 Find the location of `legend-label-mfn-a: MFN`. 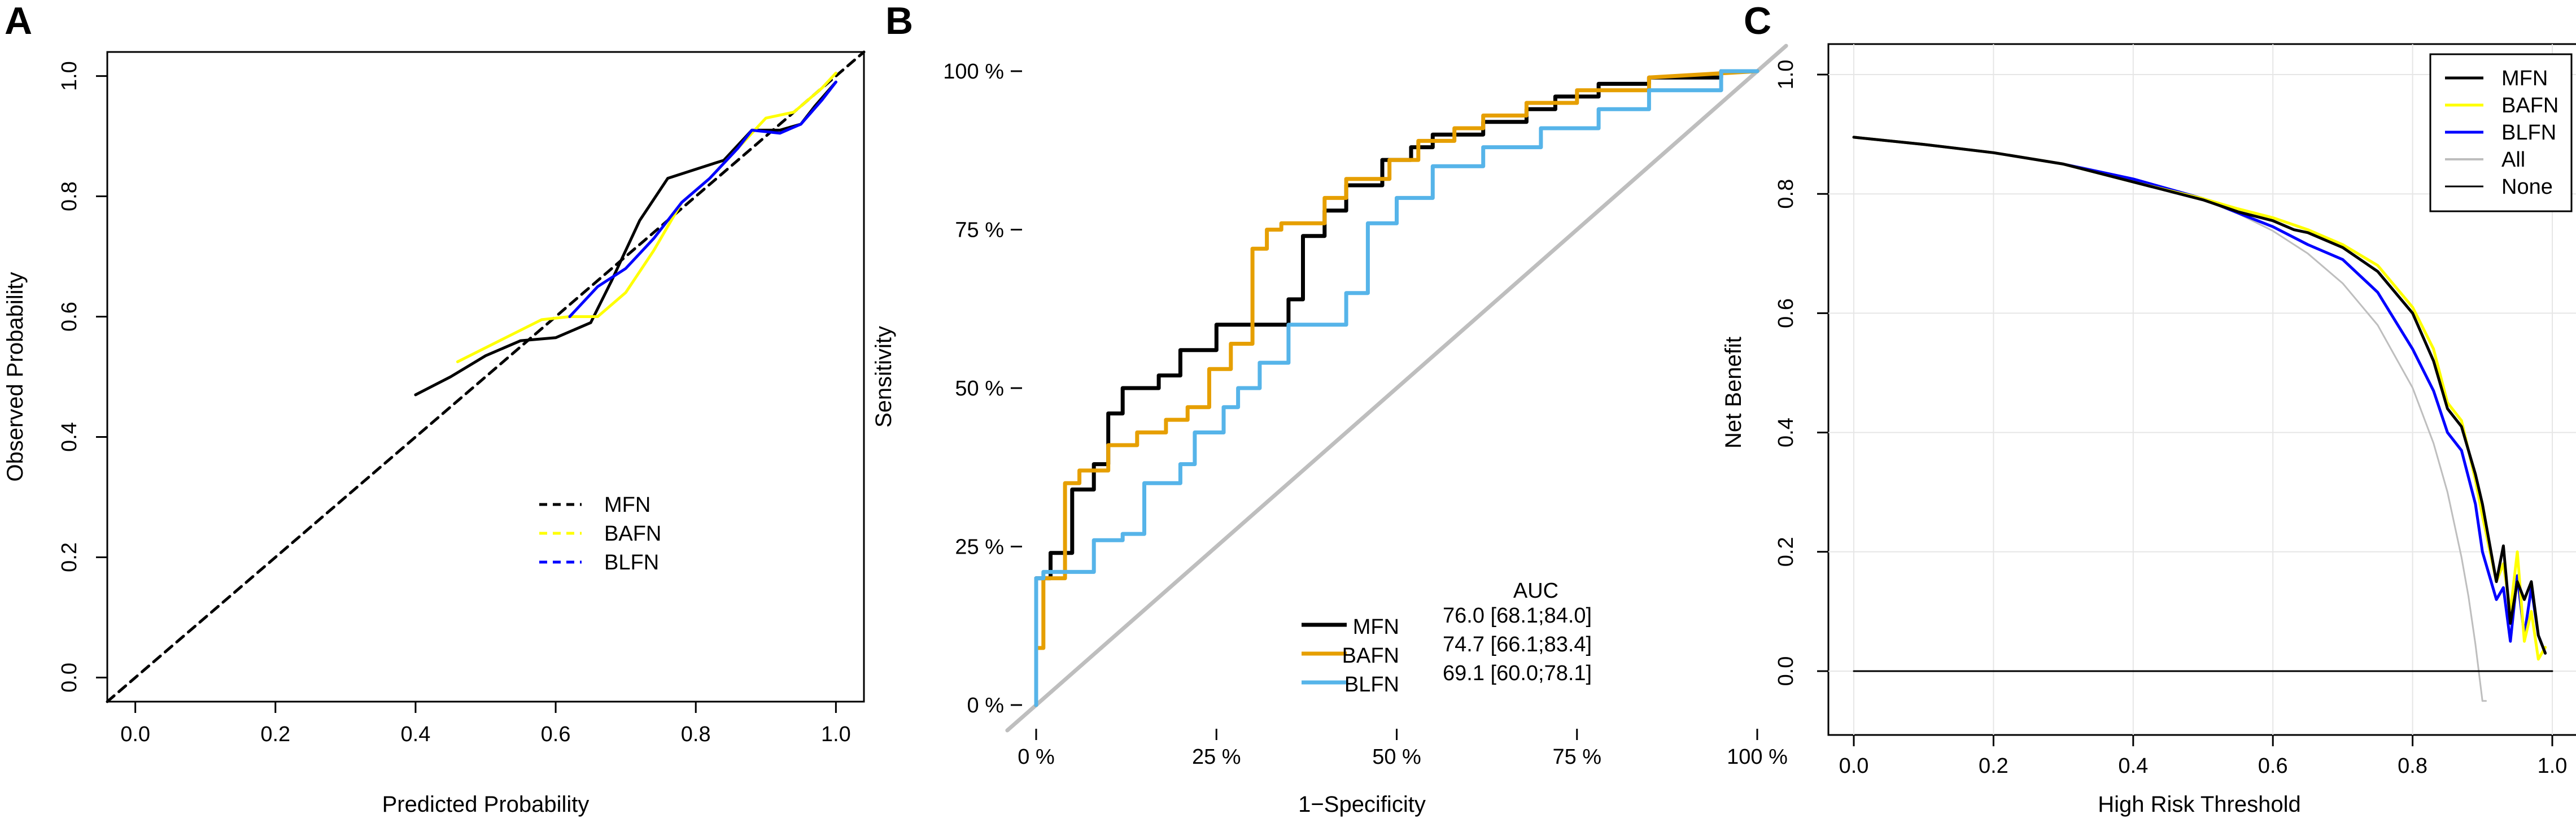

legend-label-mfn-a: MFN is located at coordinates (627, 505).